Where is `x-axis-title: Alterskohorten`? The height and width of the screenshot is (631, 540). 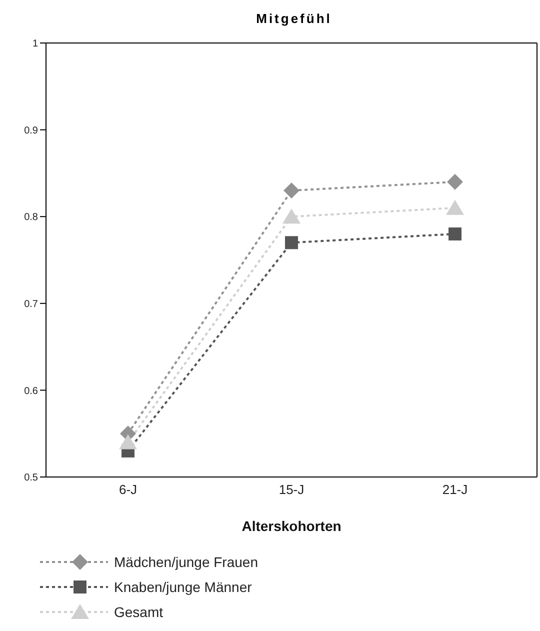 x-axis-title: Alterskohorten is located at coordinates (292, 526).